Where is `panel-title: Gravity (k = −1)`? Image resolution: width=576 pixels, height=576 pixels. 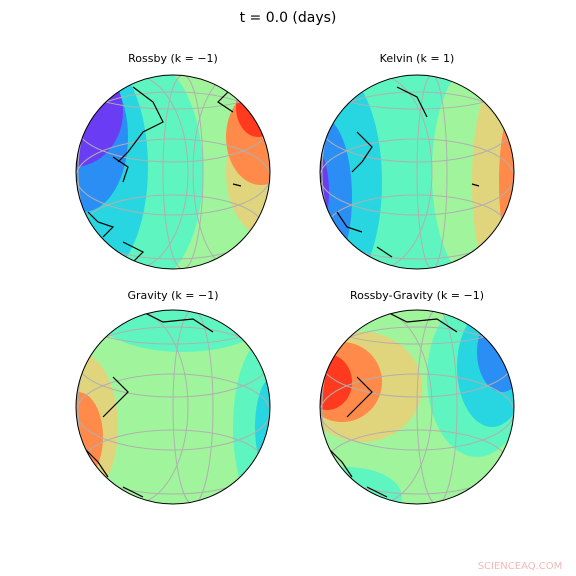
panel-title: Gravity (k = −1) is located at coordinates (172, 295).